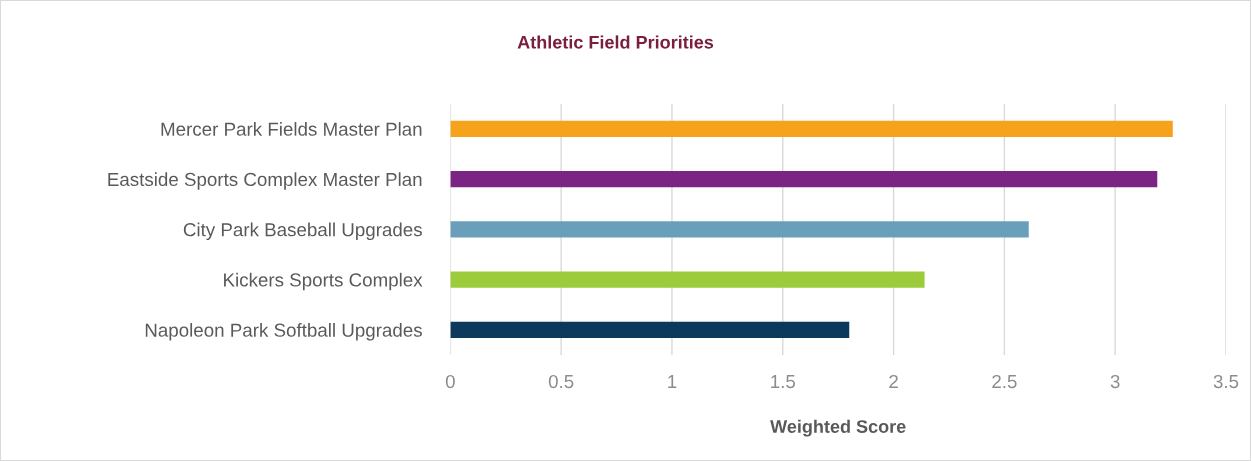 The height and width of the screenshot is (461, 1251). I want to click on x-tick-label: 3, so click(1115, 381).